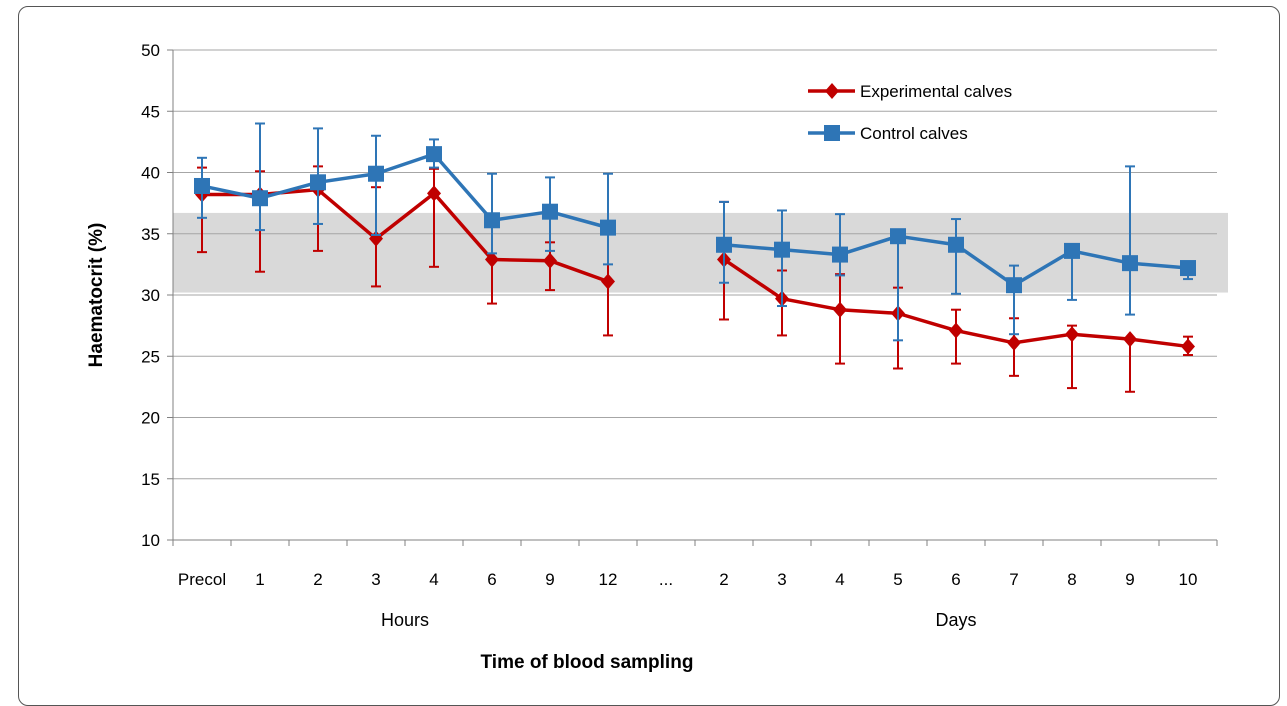 This screenshot has width=1287, height=706. Describe the element at coordinates (608, 579) in the screenshot. I see `x-tick-label: 12` at that location.